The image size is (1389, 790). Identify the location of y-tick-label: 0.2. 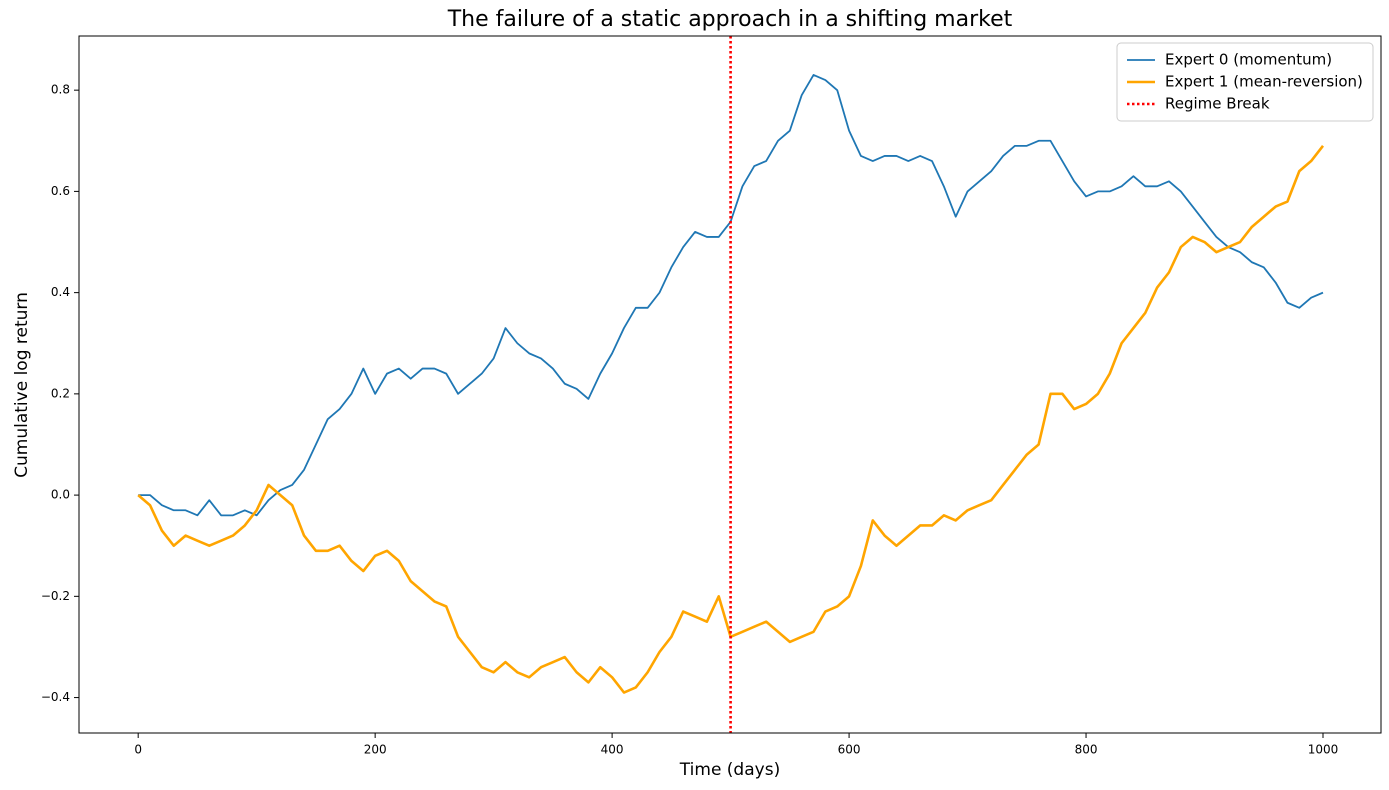
(60, 393).